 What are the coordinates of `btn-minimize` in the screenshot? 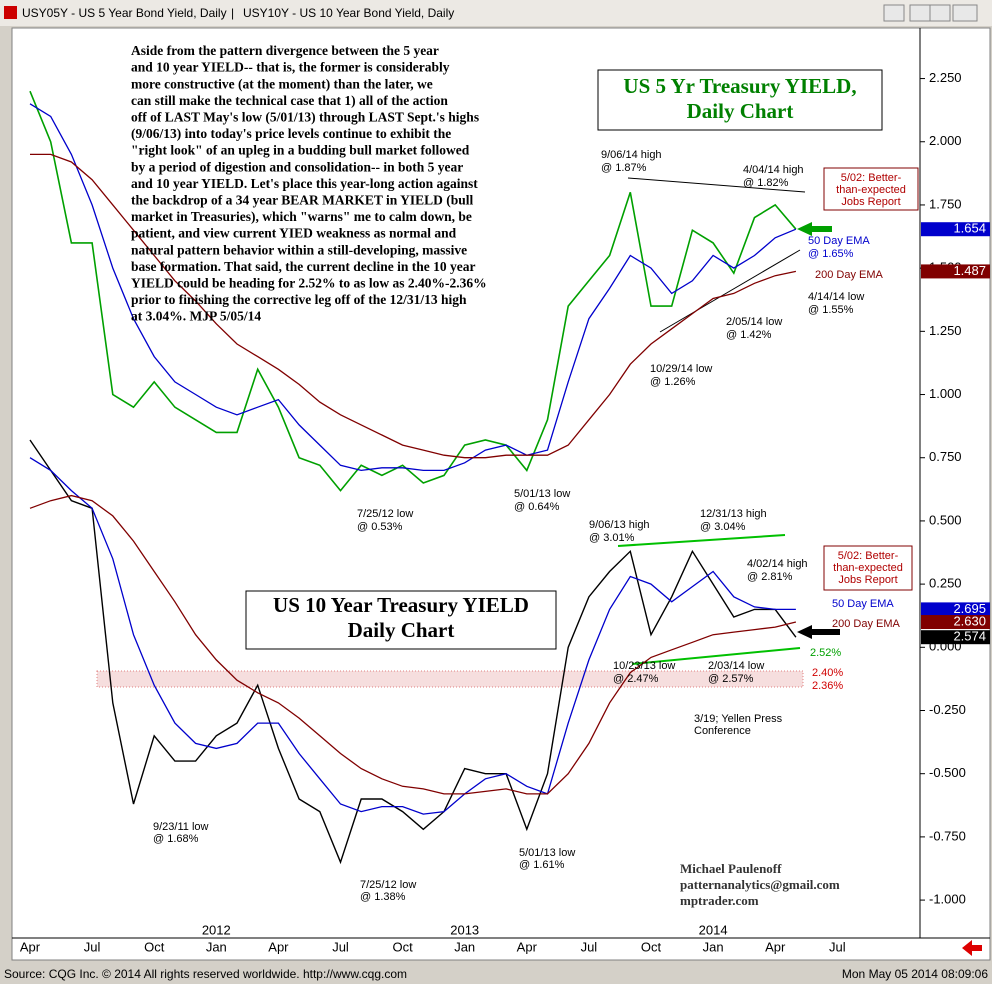 It's located at (920, 13).